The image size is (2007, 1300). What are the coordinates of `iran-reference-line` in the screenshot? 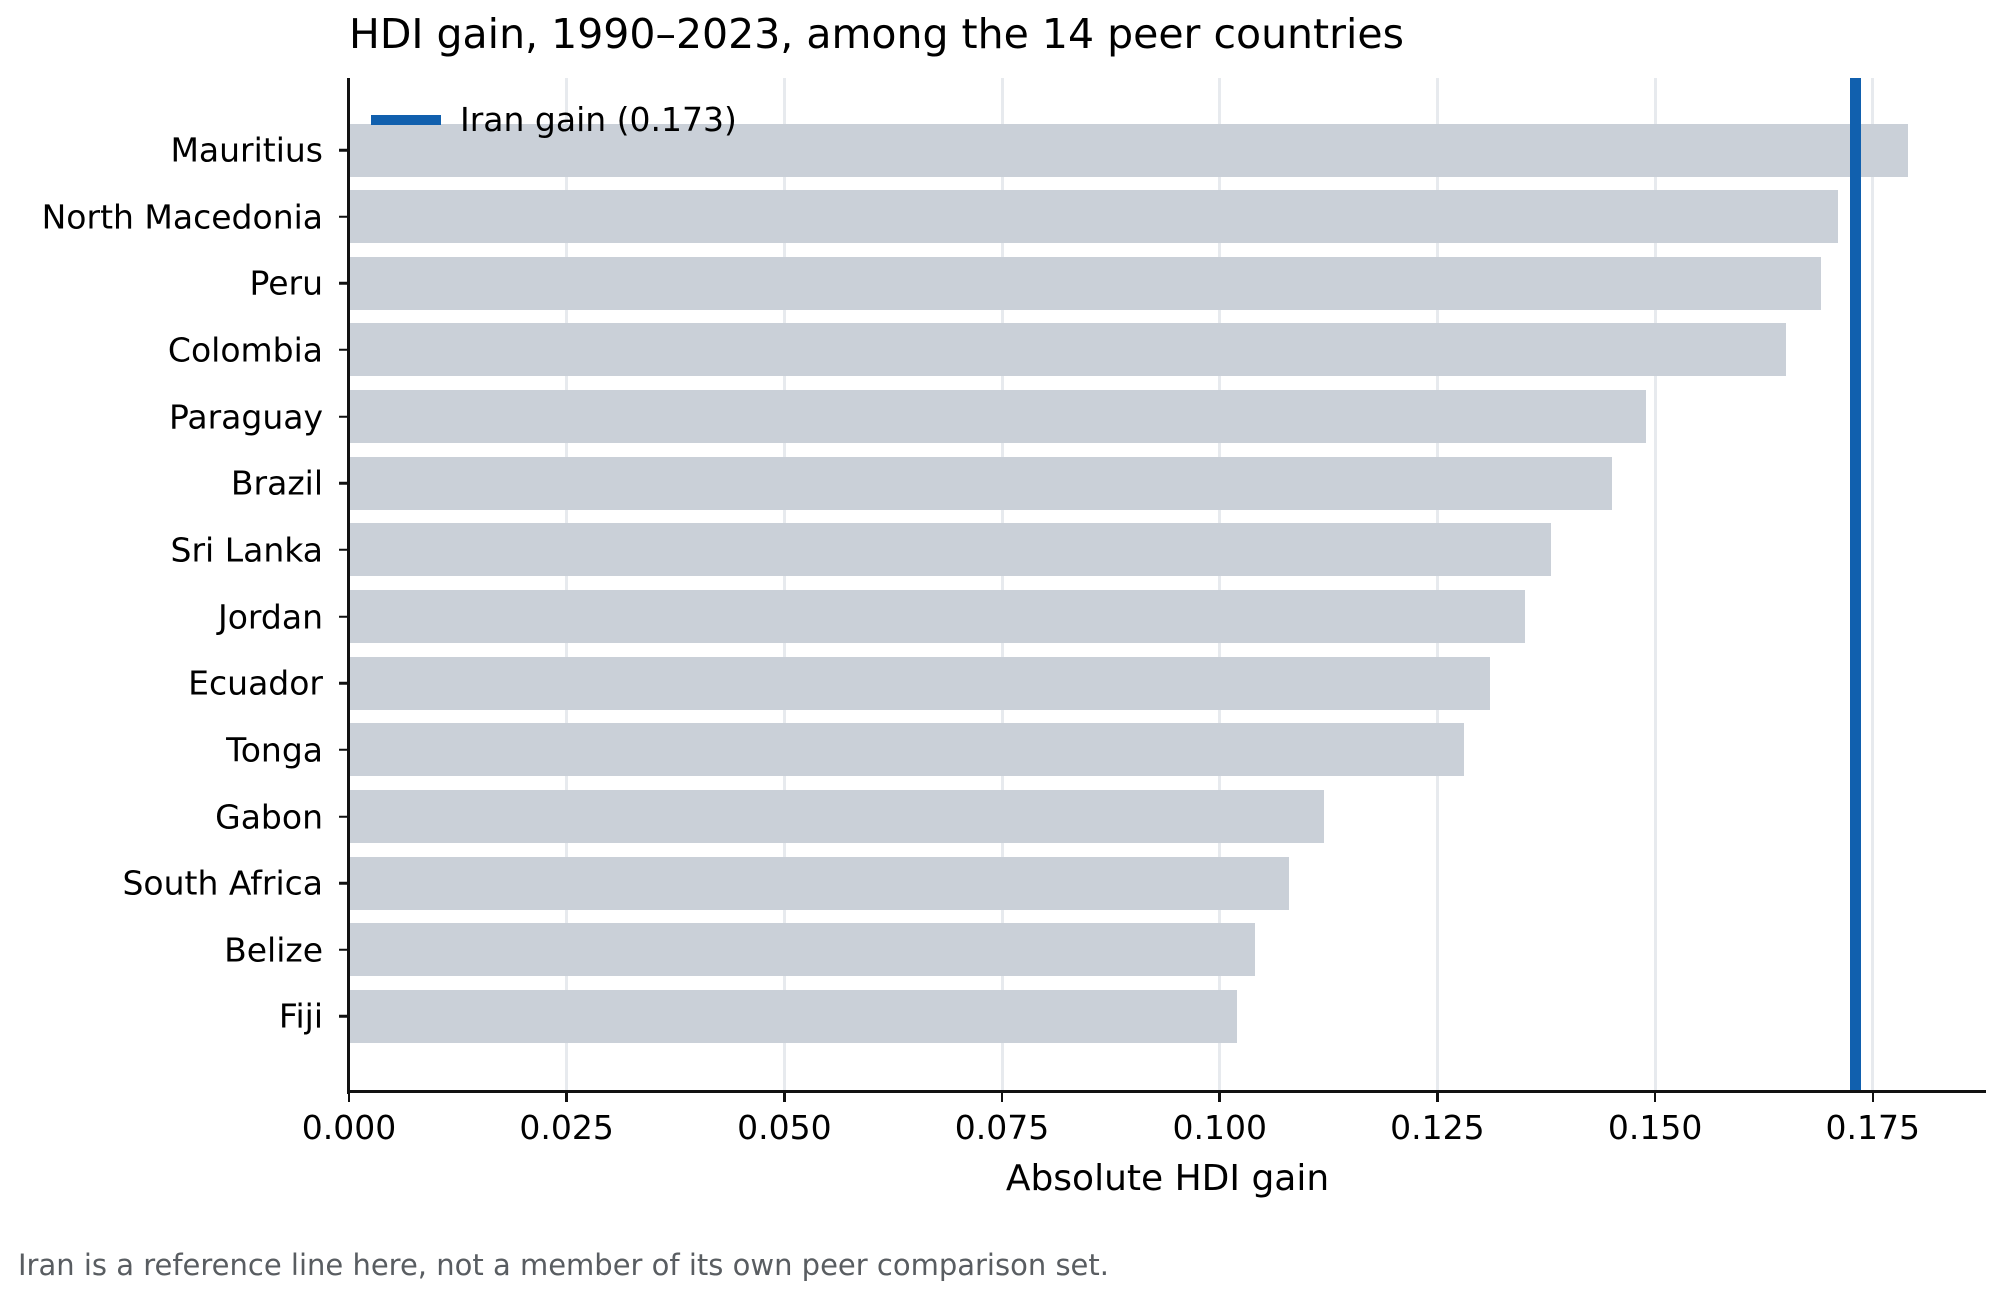 It's located at (1855, 584).